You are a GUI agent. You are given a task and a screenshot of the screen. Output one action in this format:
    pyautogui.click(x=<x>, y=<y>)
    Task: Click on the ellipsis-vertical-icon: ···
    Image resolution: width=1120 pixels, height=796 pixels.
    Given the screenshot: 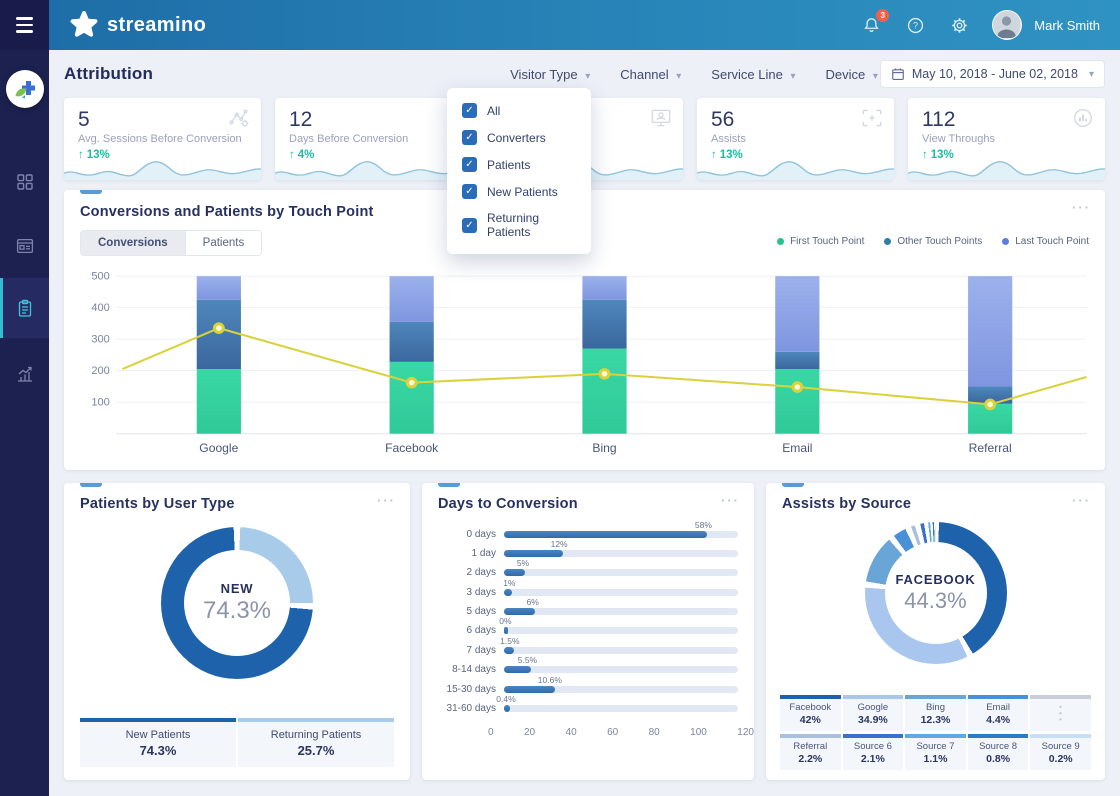 What is the action you would take?
    pyautogui.click(x=1061, y=714)
    